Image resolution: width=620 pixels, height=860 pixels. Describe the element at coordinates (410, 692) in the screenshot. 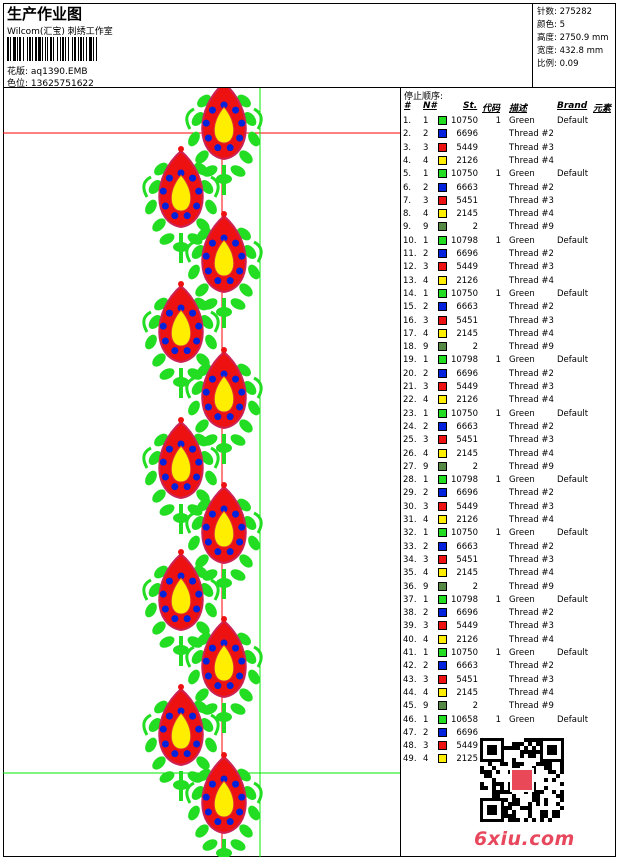

I see `row-seq: 44.` at that location.